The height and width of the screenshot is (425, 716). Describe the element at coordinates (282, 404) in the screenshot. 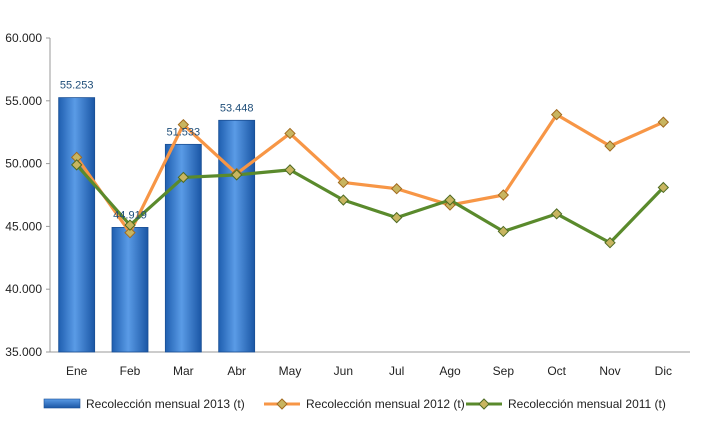

I see `legend-marker-2012` at that location.